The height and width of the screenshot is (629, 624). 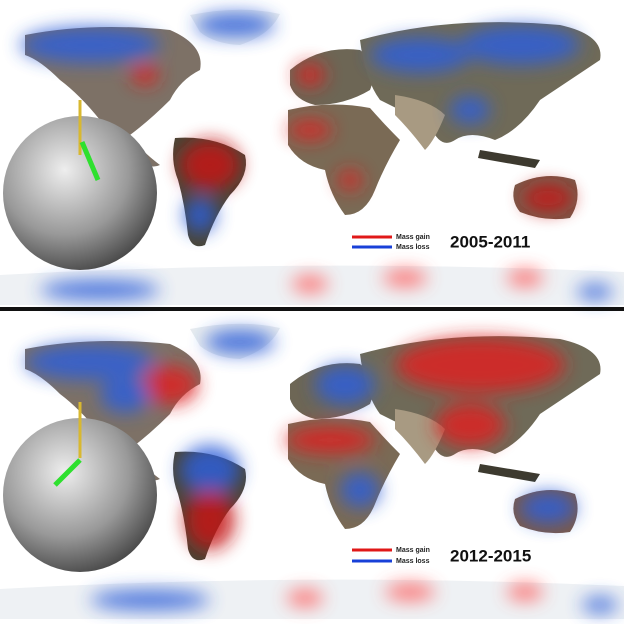 What do you see at coordinates (490, 241) in the screenshot?
I see `period-label: 2005-2011` at bounding box center [490, 241].